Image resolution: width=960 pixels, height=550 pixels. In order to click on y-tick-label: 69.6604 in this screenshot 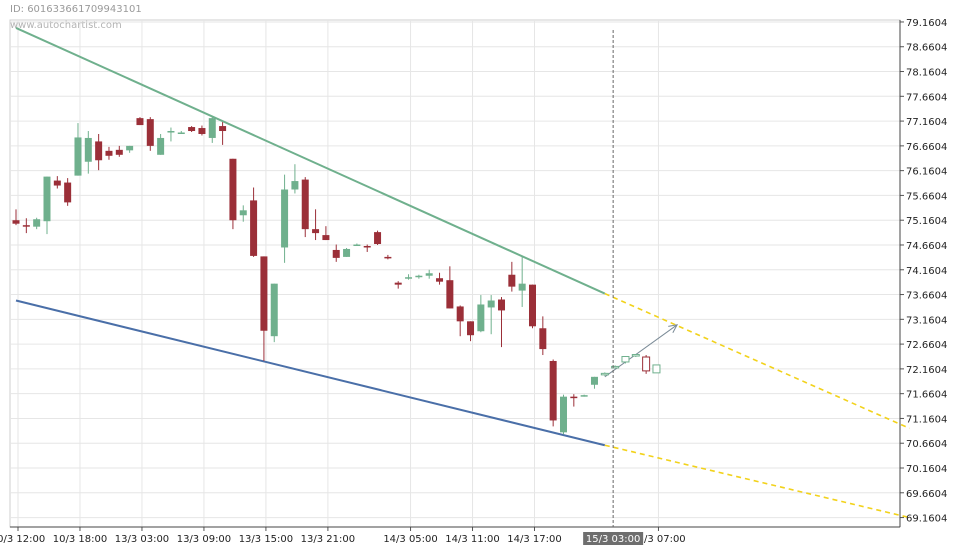, I will do `click(926, 494)`.